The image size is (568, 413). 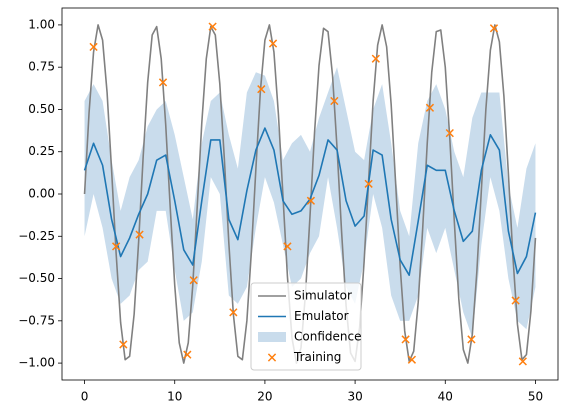 I want to click on y-tick-label: −1.00, so click(x=36, y=363).